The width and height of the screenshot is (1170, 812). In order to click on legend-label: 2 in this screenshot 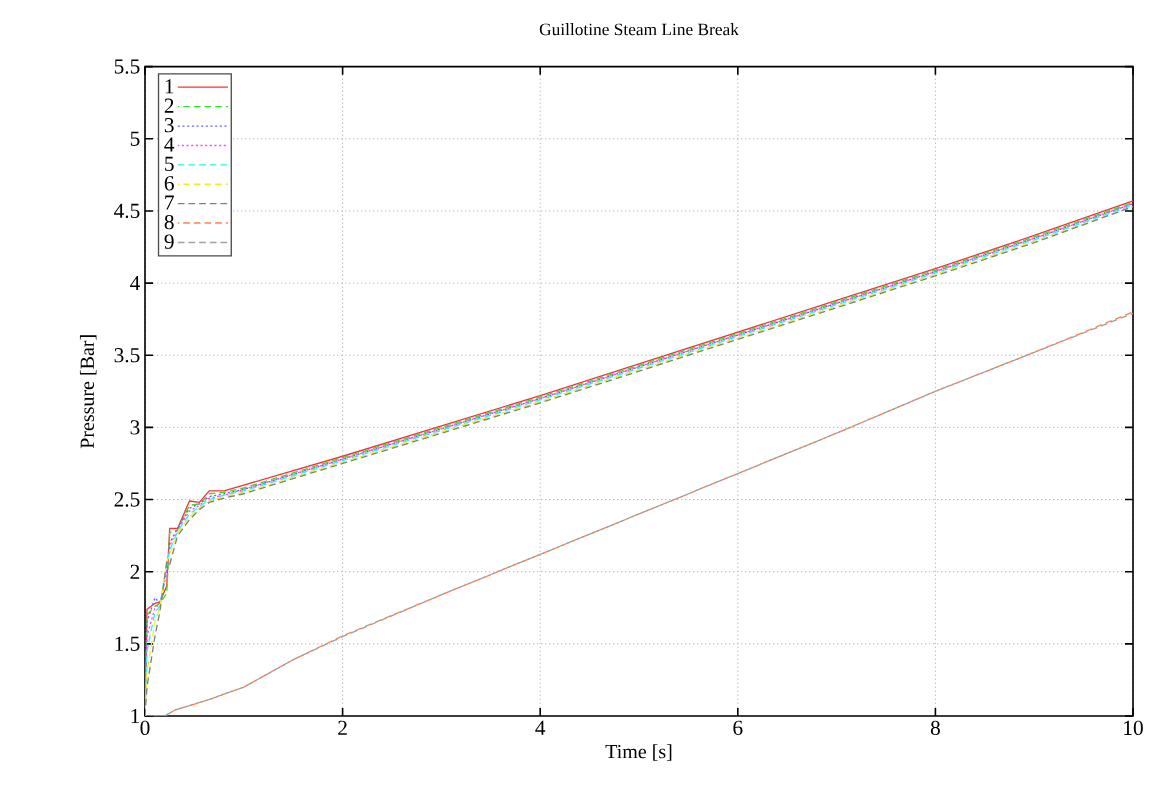, I will do `click(169, 105)`.